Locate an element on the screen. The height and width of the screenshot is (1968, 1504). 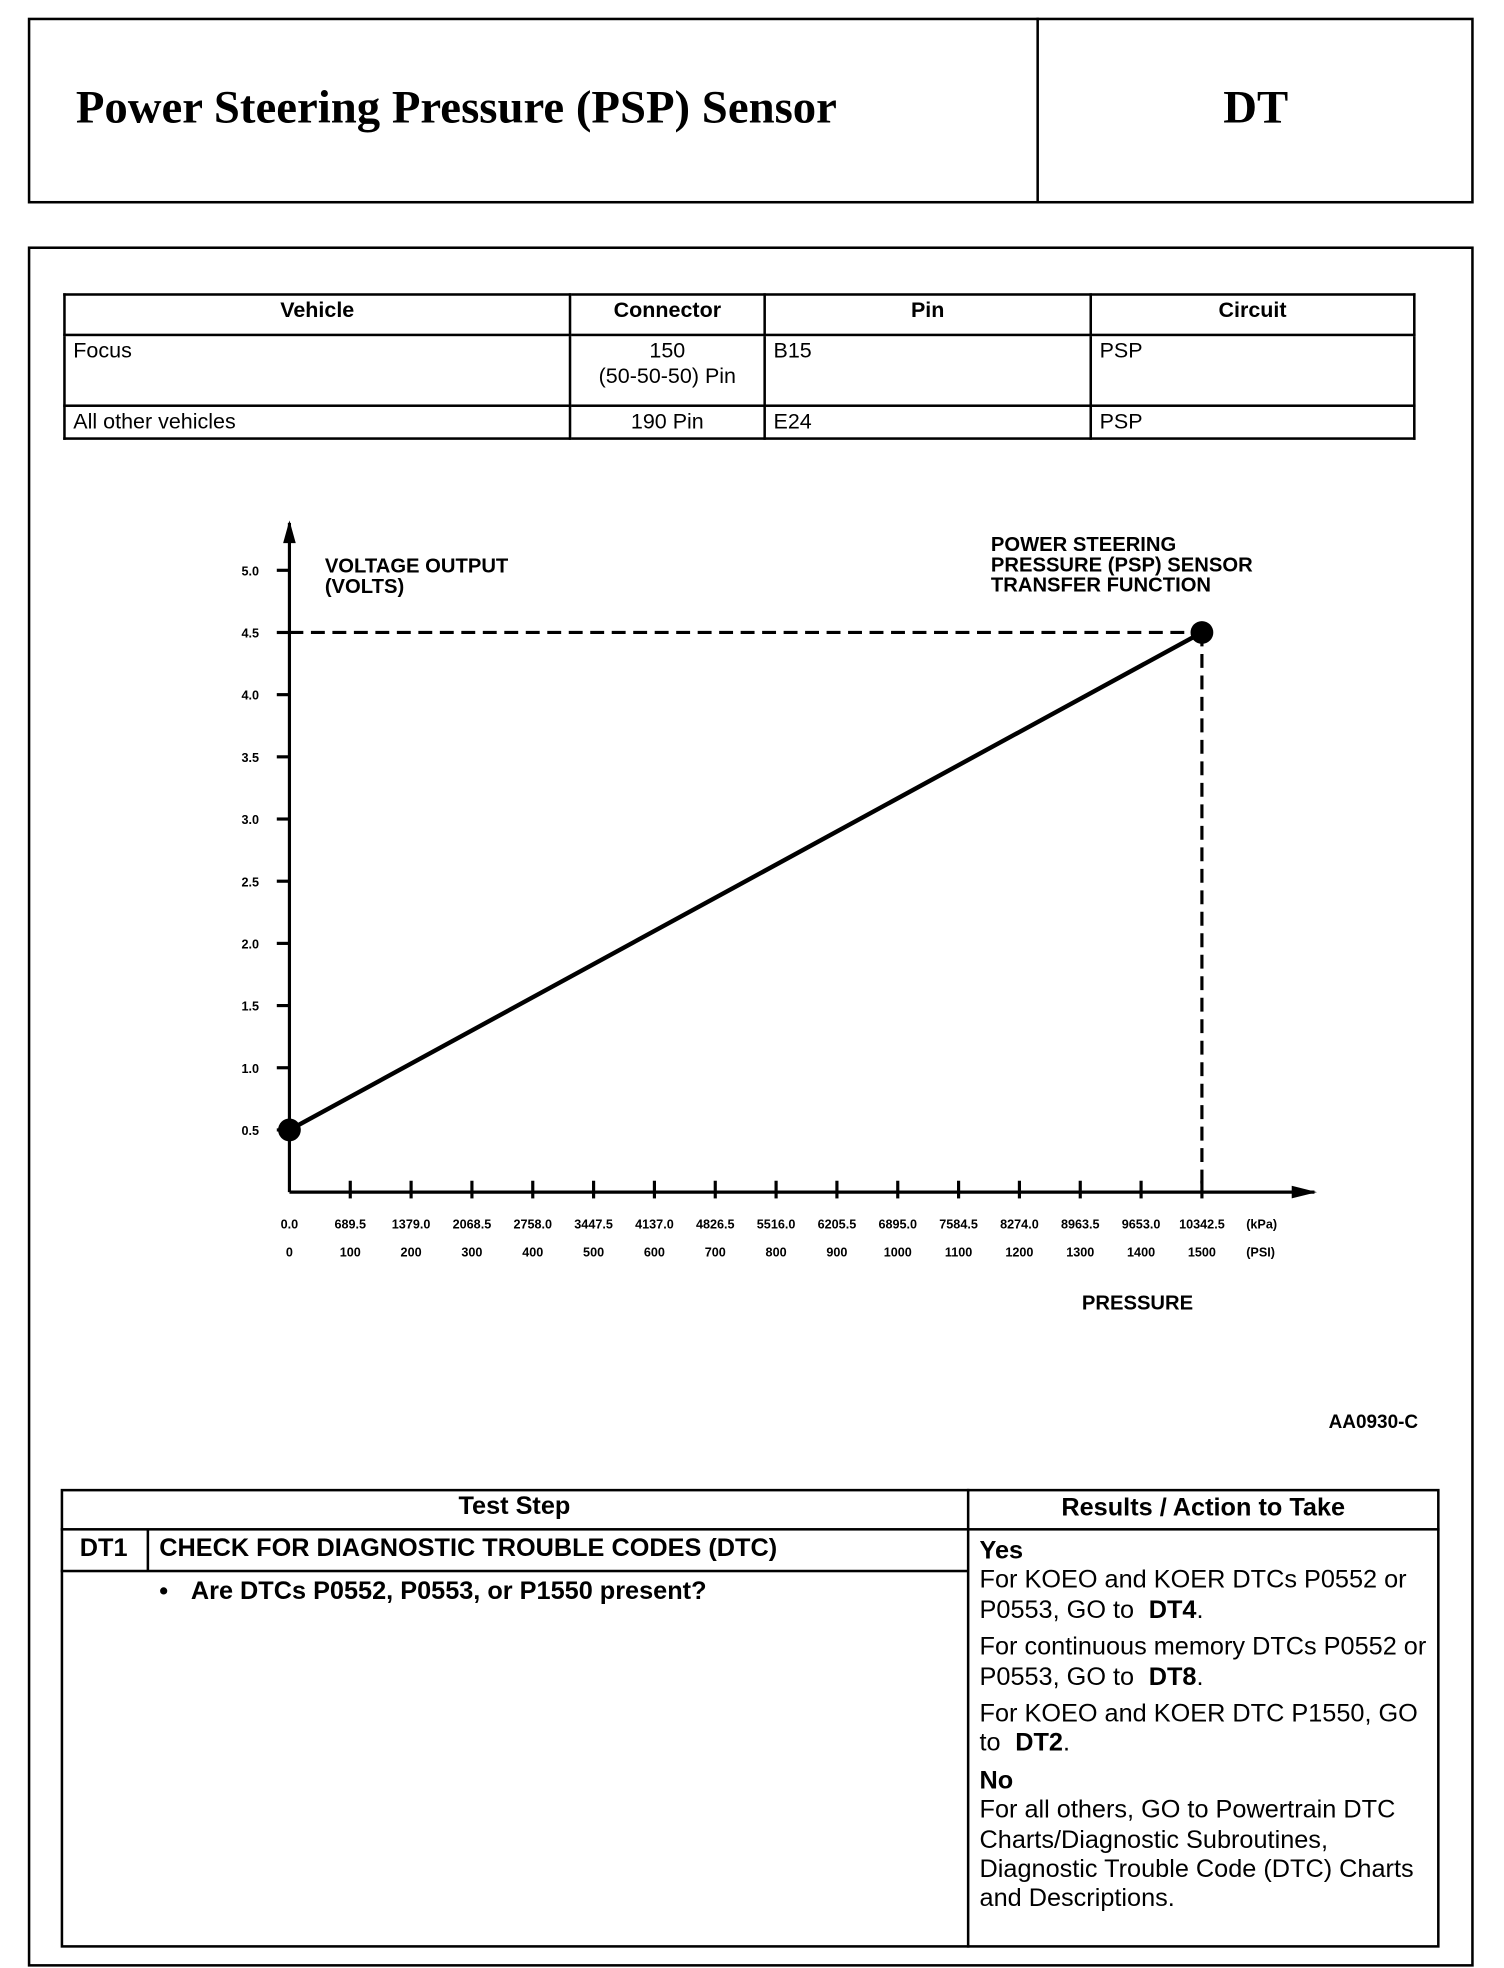
column-header: Connector is located at coordinates (667, 315).